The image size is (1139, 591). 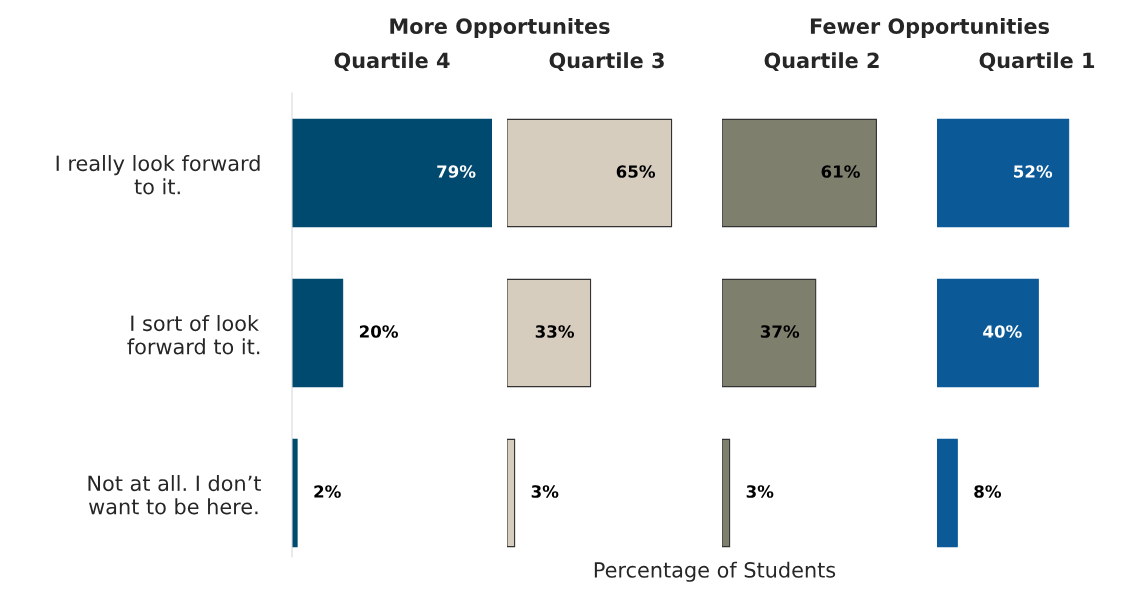 I want to click on data-label: 2%, so click(x=327, y=491).